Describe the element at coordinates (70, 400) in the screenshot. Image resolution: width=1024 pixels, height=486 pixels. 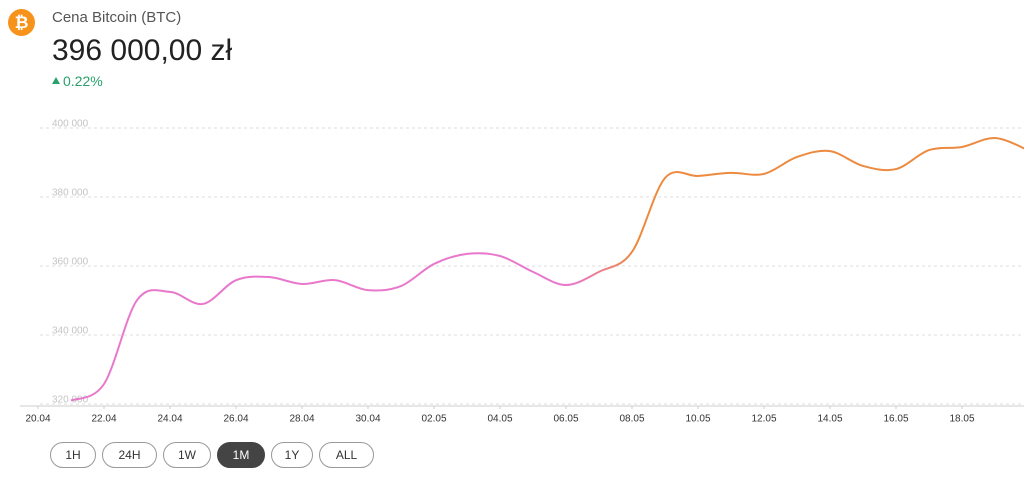
I see `y-tick-label: 320 000` at that location.